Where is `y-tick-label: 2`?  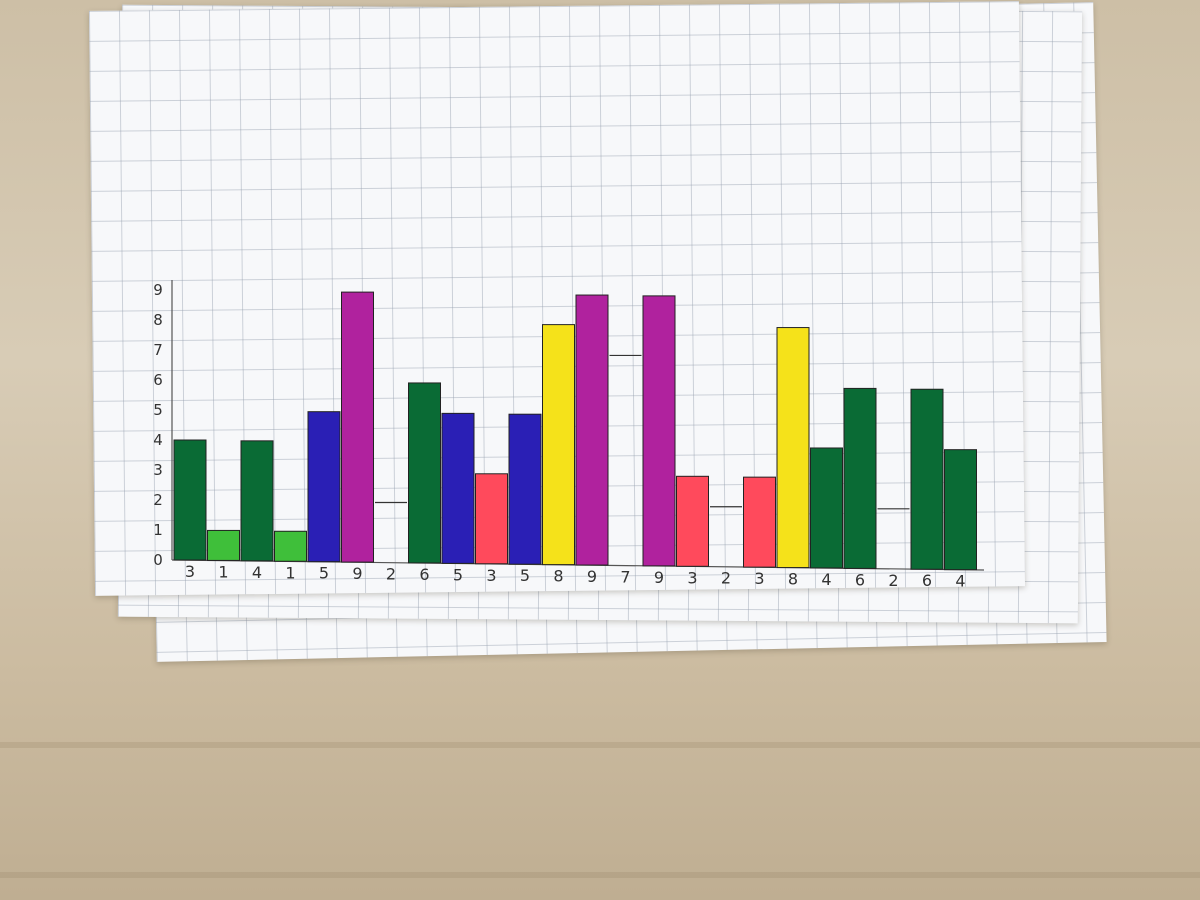 y-tick-label: 2 is located at coordinates (158, 500).